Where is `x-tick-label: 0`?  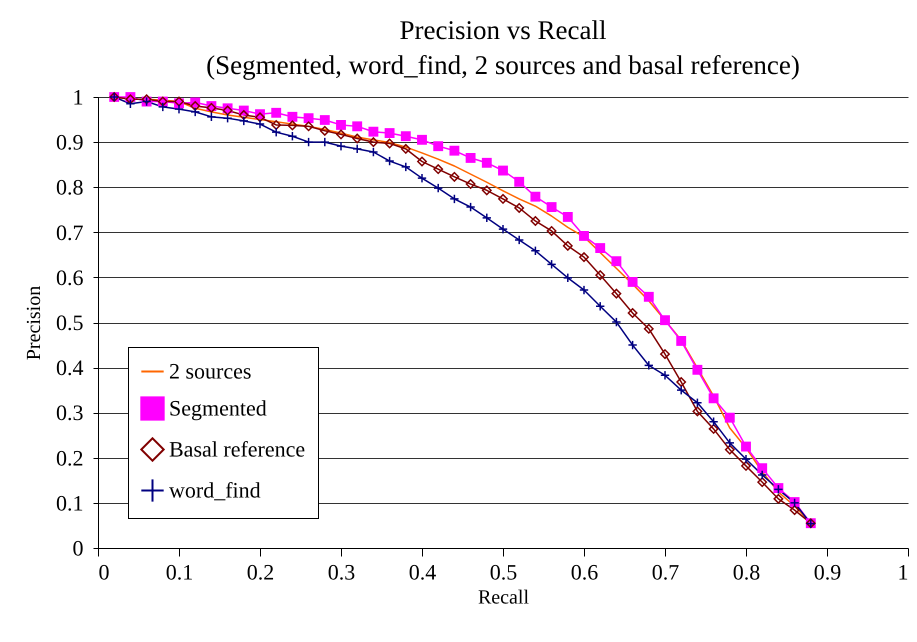
x-tick-label: 0 is located at coordinates (104, 572).